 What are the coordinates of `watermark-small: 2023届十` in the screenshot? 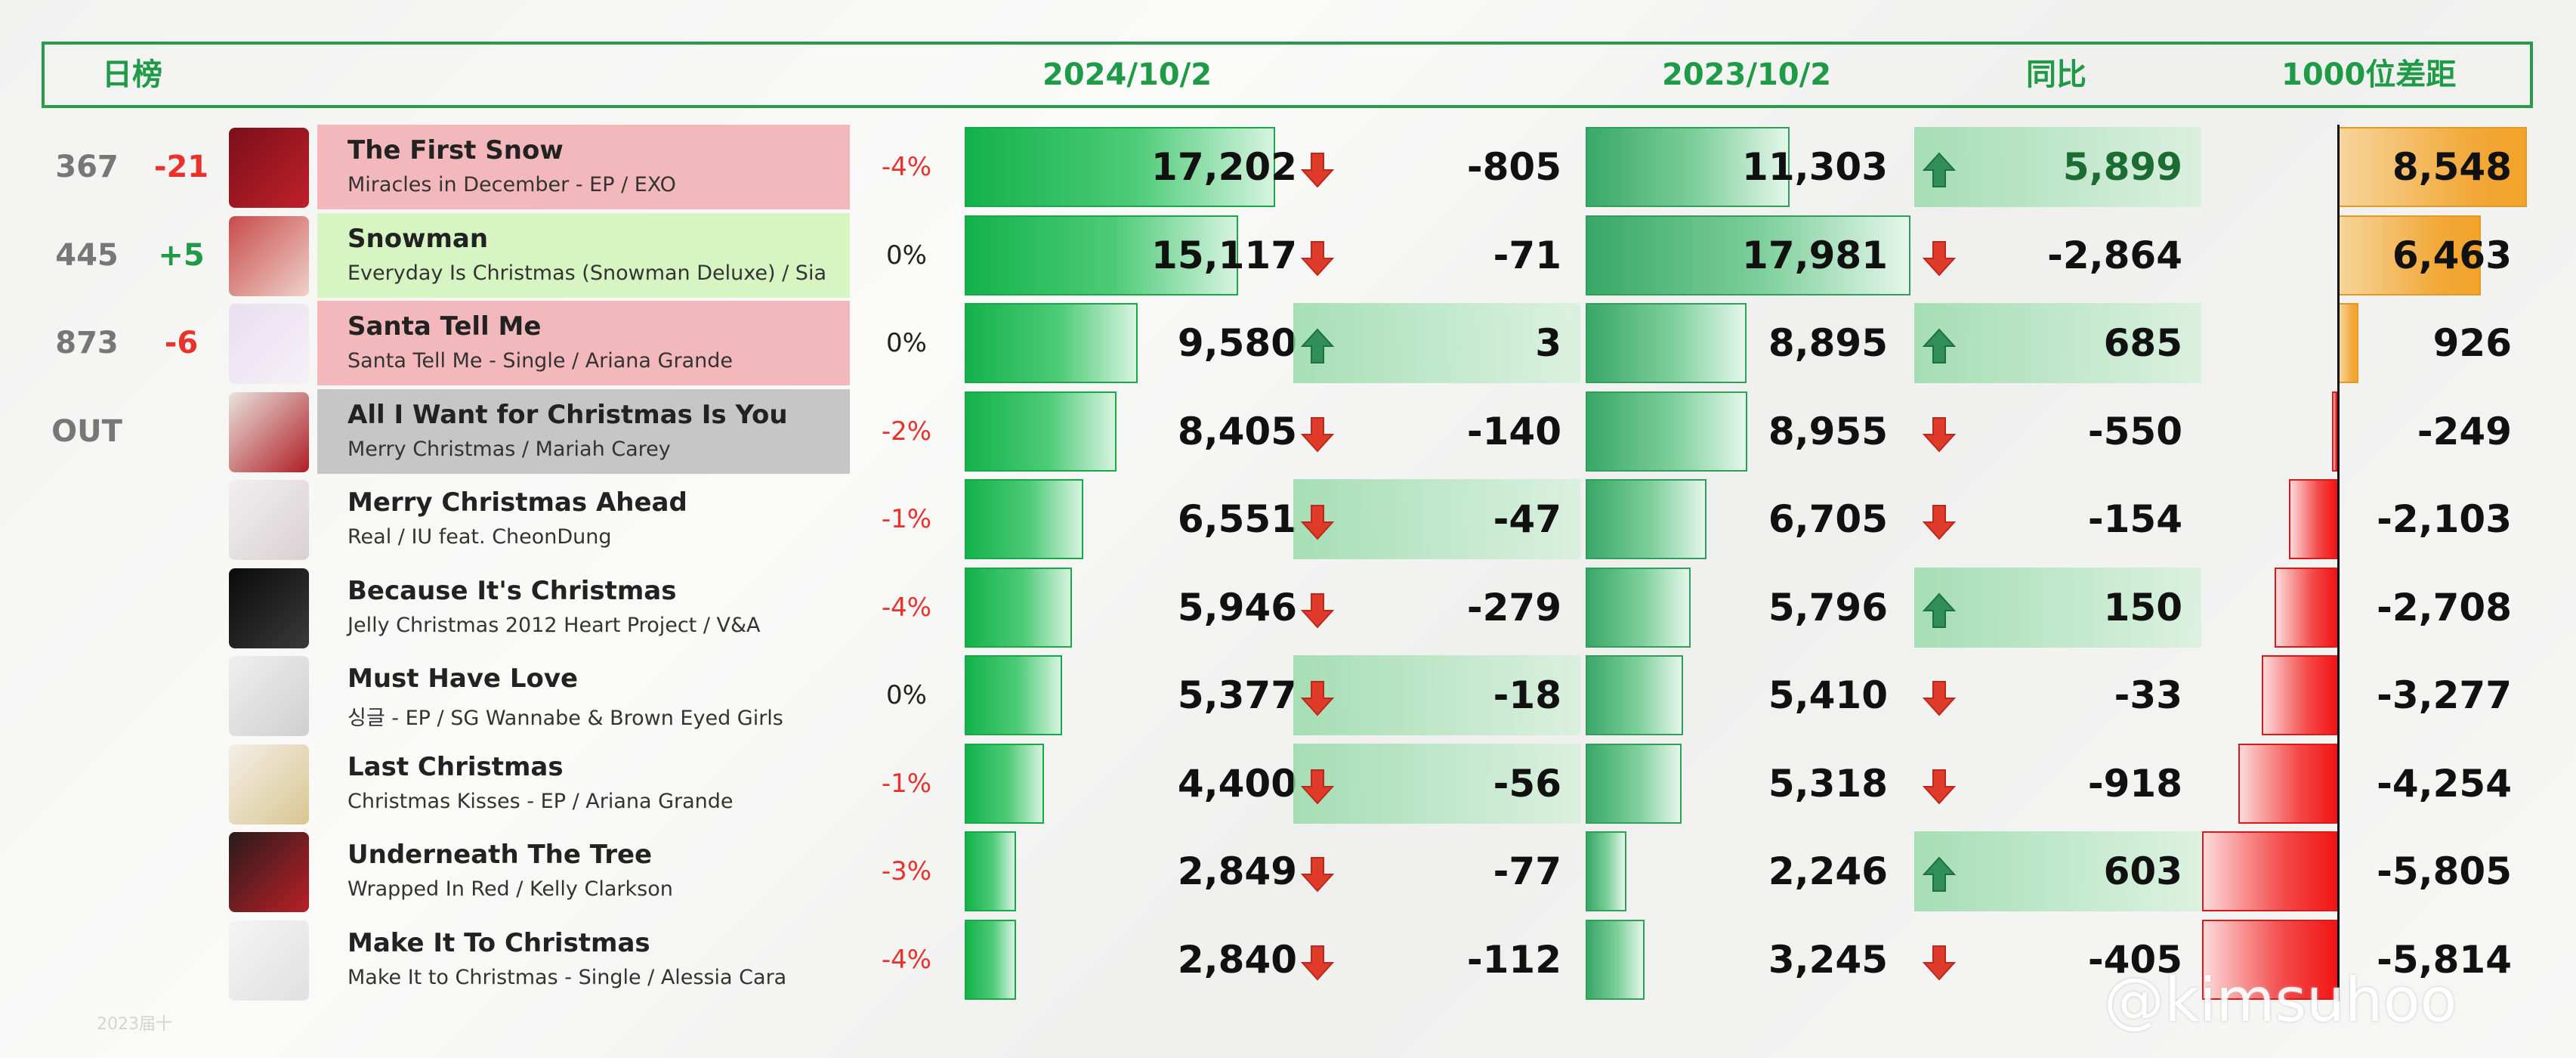 It's located at (134, 1024).